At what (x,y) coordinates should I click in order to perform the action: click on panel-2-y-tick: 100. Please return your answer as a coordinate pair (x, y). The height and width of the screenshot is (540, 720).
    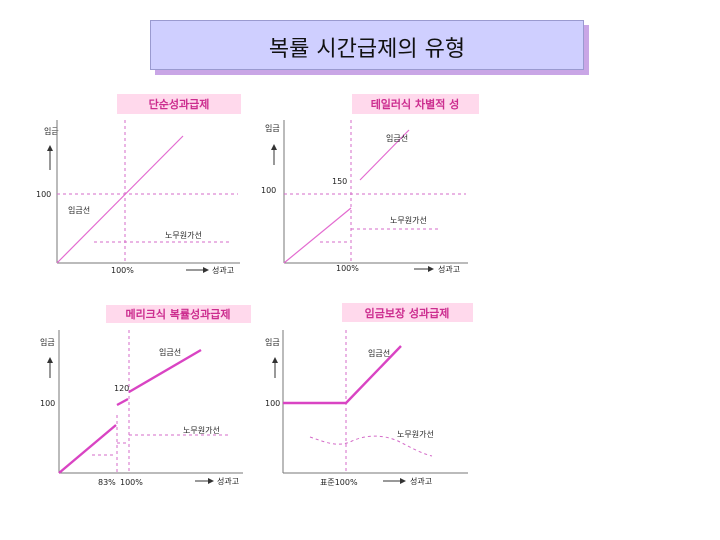
    Looking at the image, I should click on (268, 190).